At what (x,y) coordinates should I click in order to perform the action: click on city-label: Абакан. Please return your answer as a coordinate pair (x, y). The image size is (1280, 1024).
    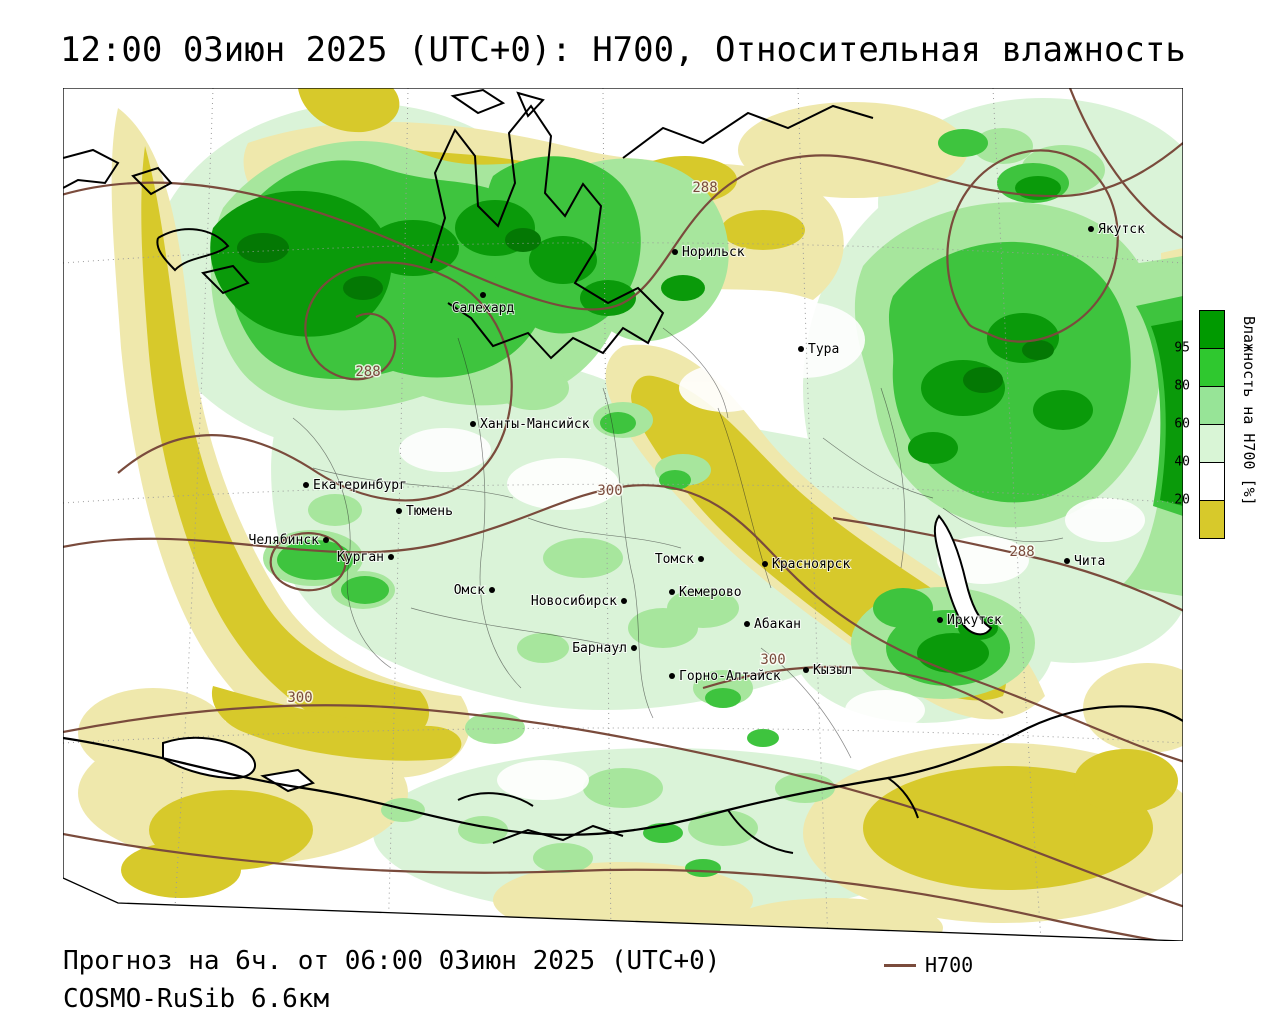
    Looking at the image, I should click on (777, 624).